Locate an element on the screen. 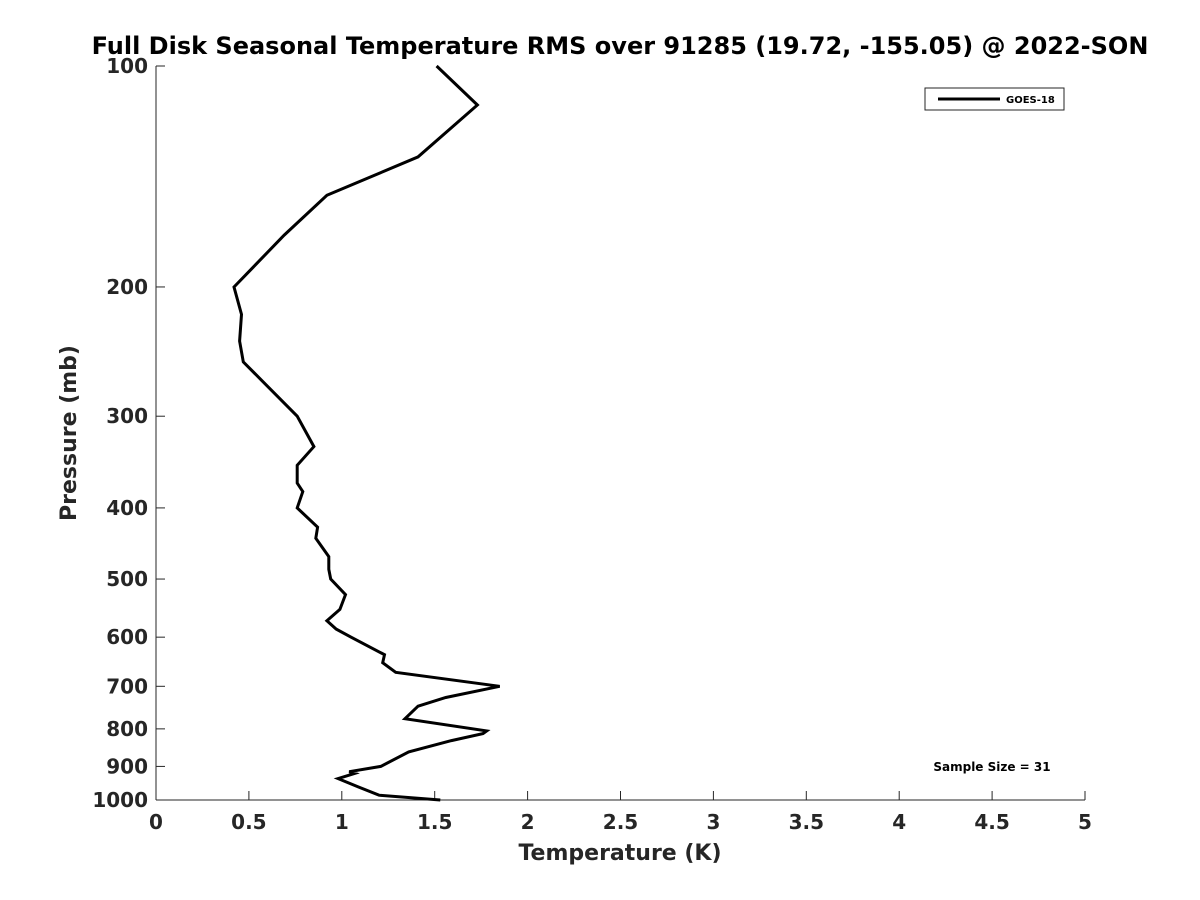 The width and height of the screenshot is (1200, 900). x-tick-label: 0.5 is located at coordinates (248, 822).